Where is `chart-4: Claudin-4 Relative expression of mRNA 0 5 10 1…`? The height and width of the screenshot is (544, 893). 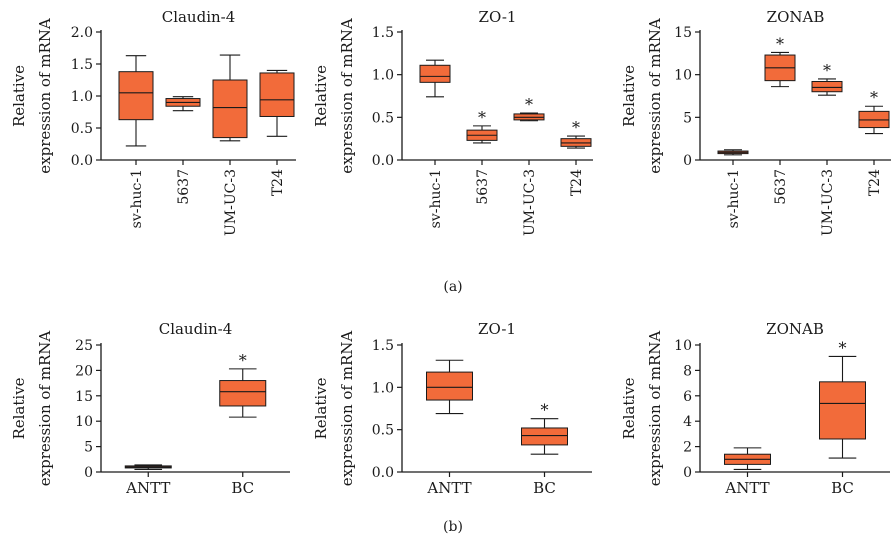
chart-4: Claudin-4 Relative expression of mRNA 0 5 10 1… is located at coordinates (150, 408).